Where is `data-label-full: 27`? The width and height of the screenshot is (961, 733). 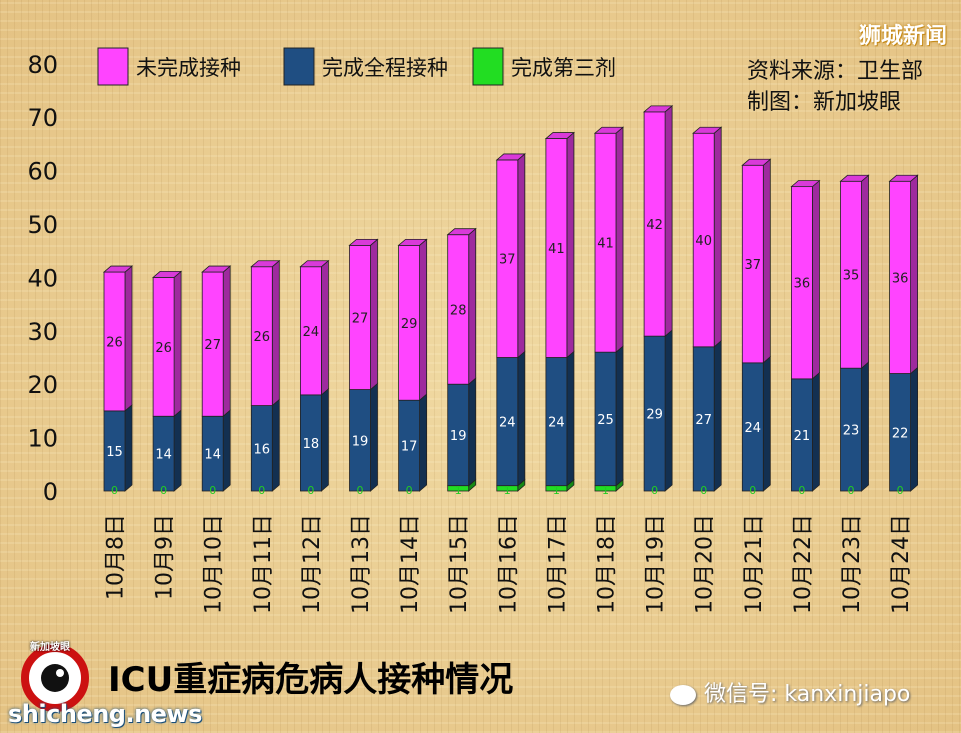 data-label-full: 27 is located at coordinates (703, 420).